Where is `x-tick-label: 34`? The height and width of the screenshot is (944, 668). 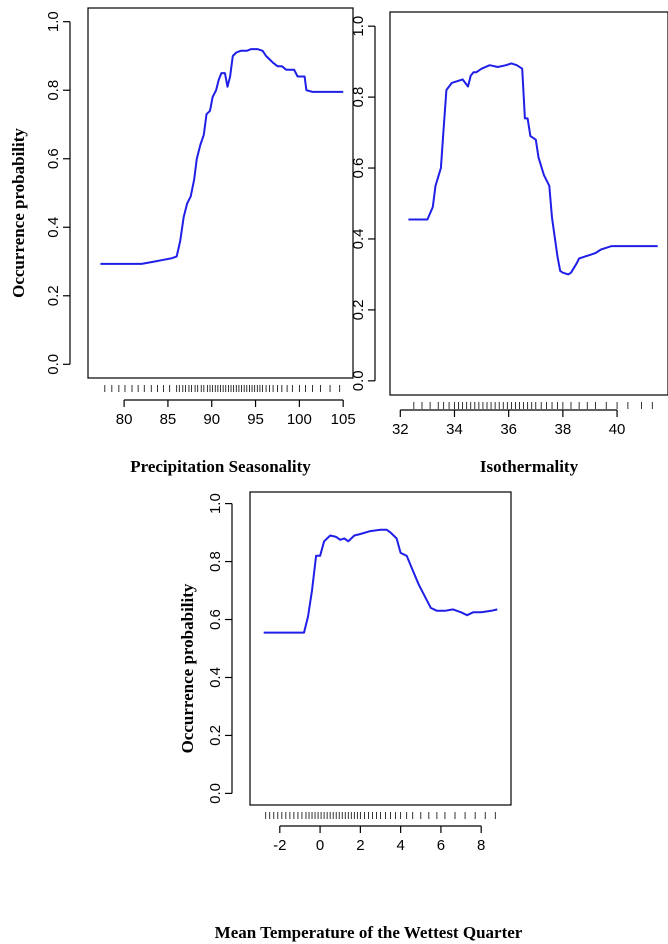 x-tick-label: 34 is located at coordinates (454, 429).